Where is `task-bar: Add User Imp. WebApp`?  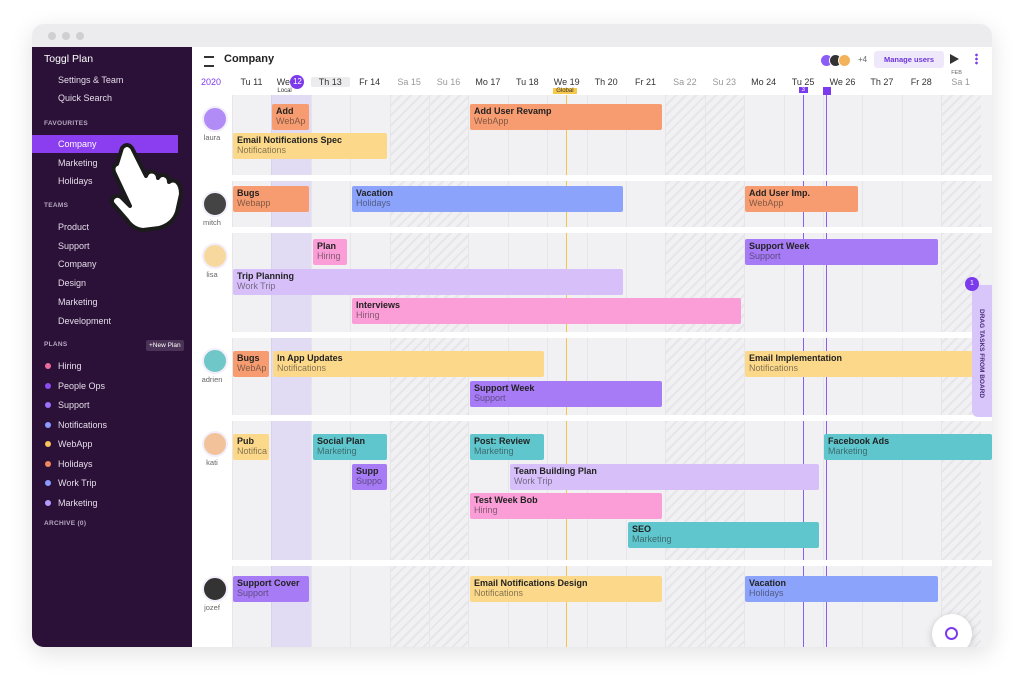
task-bar: Add User Imp. WebApp is located at coordinates (801, 199).